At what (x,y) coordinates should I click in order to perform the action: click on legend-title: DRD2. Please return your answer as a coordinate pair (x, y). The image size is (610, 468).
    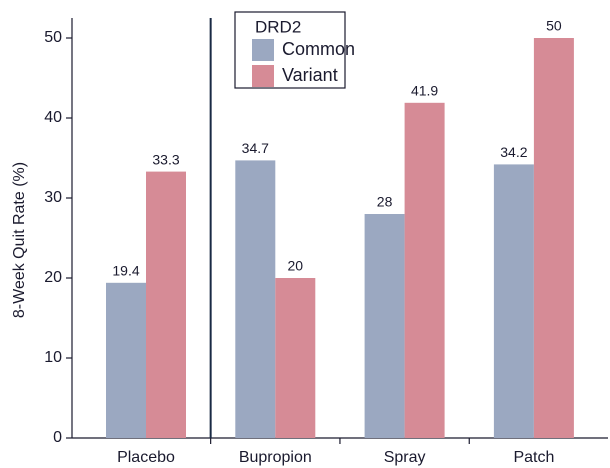
    Looking at the image, I should click on (278, 26).